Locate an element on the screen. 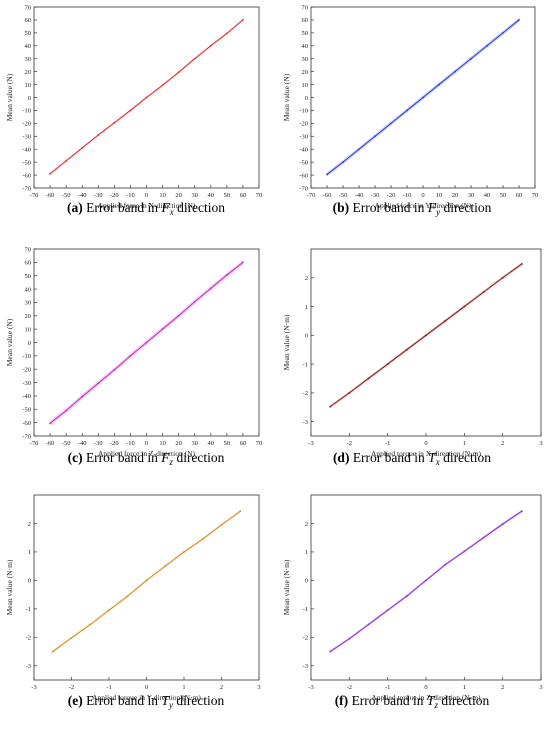  x-tick-label: 1 is located at coordinates (464, 687).